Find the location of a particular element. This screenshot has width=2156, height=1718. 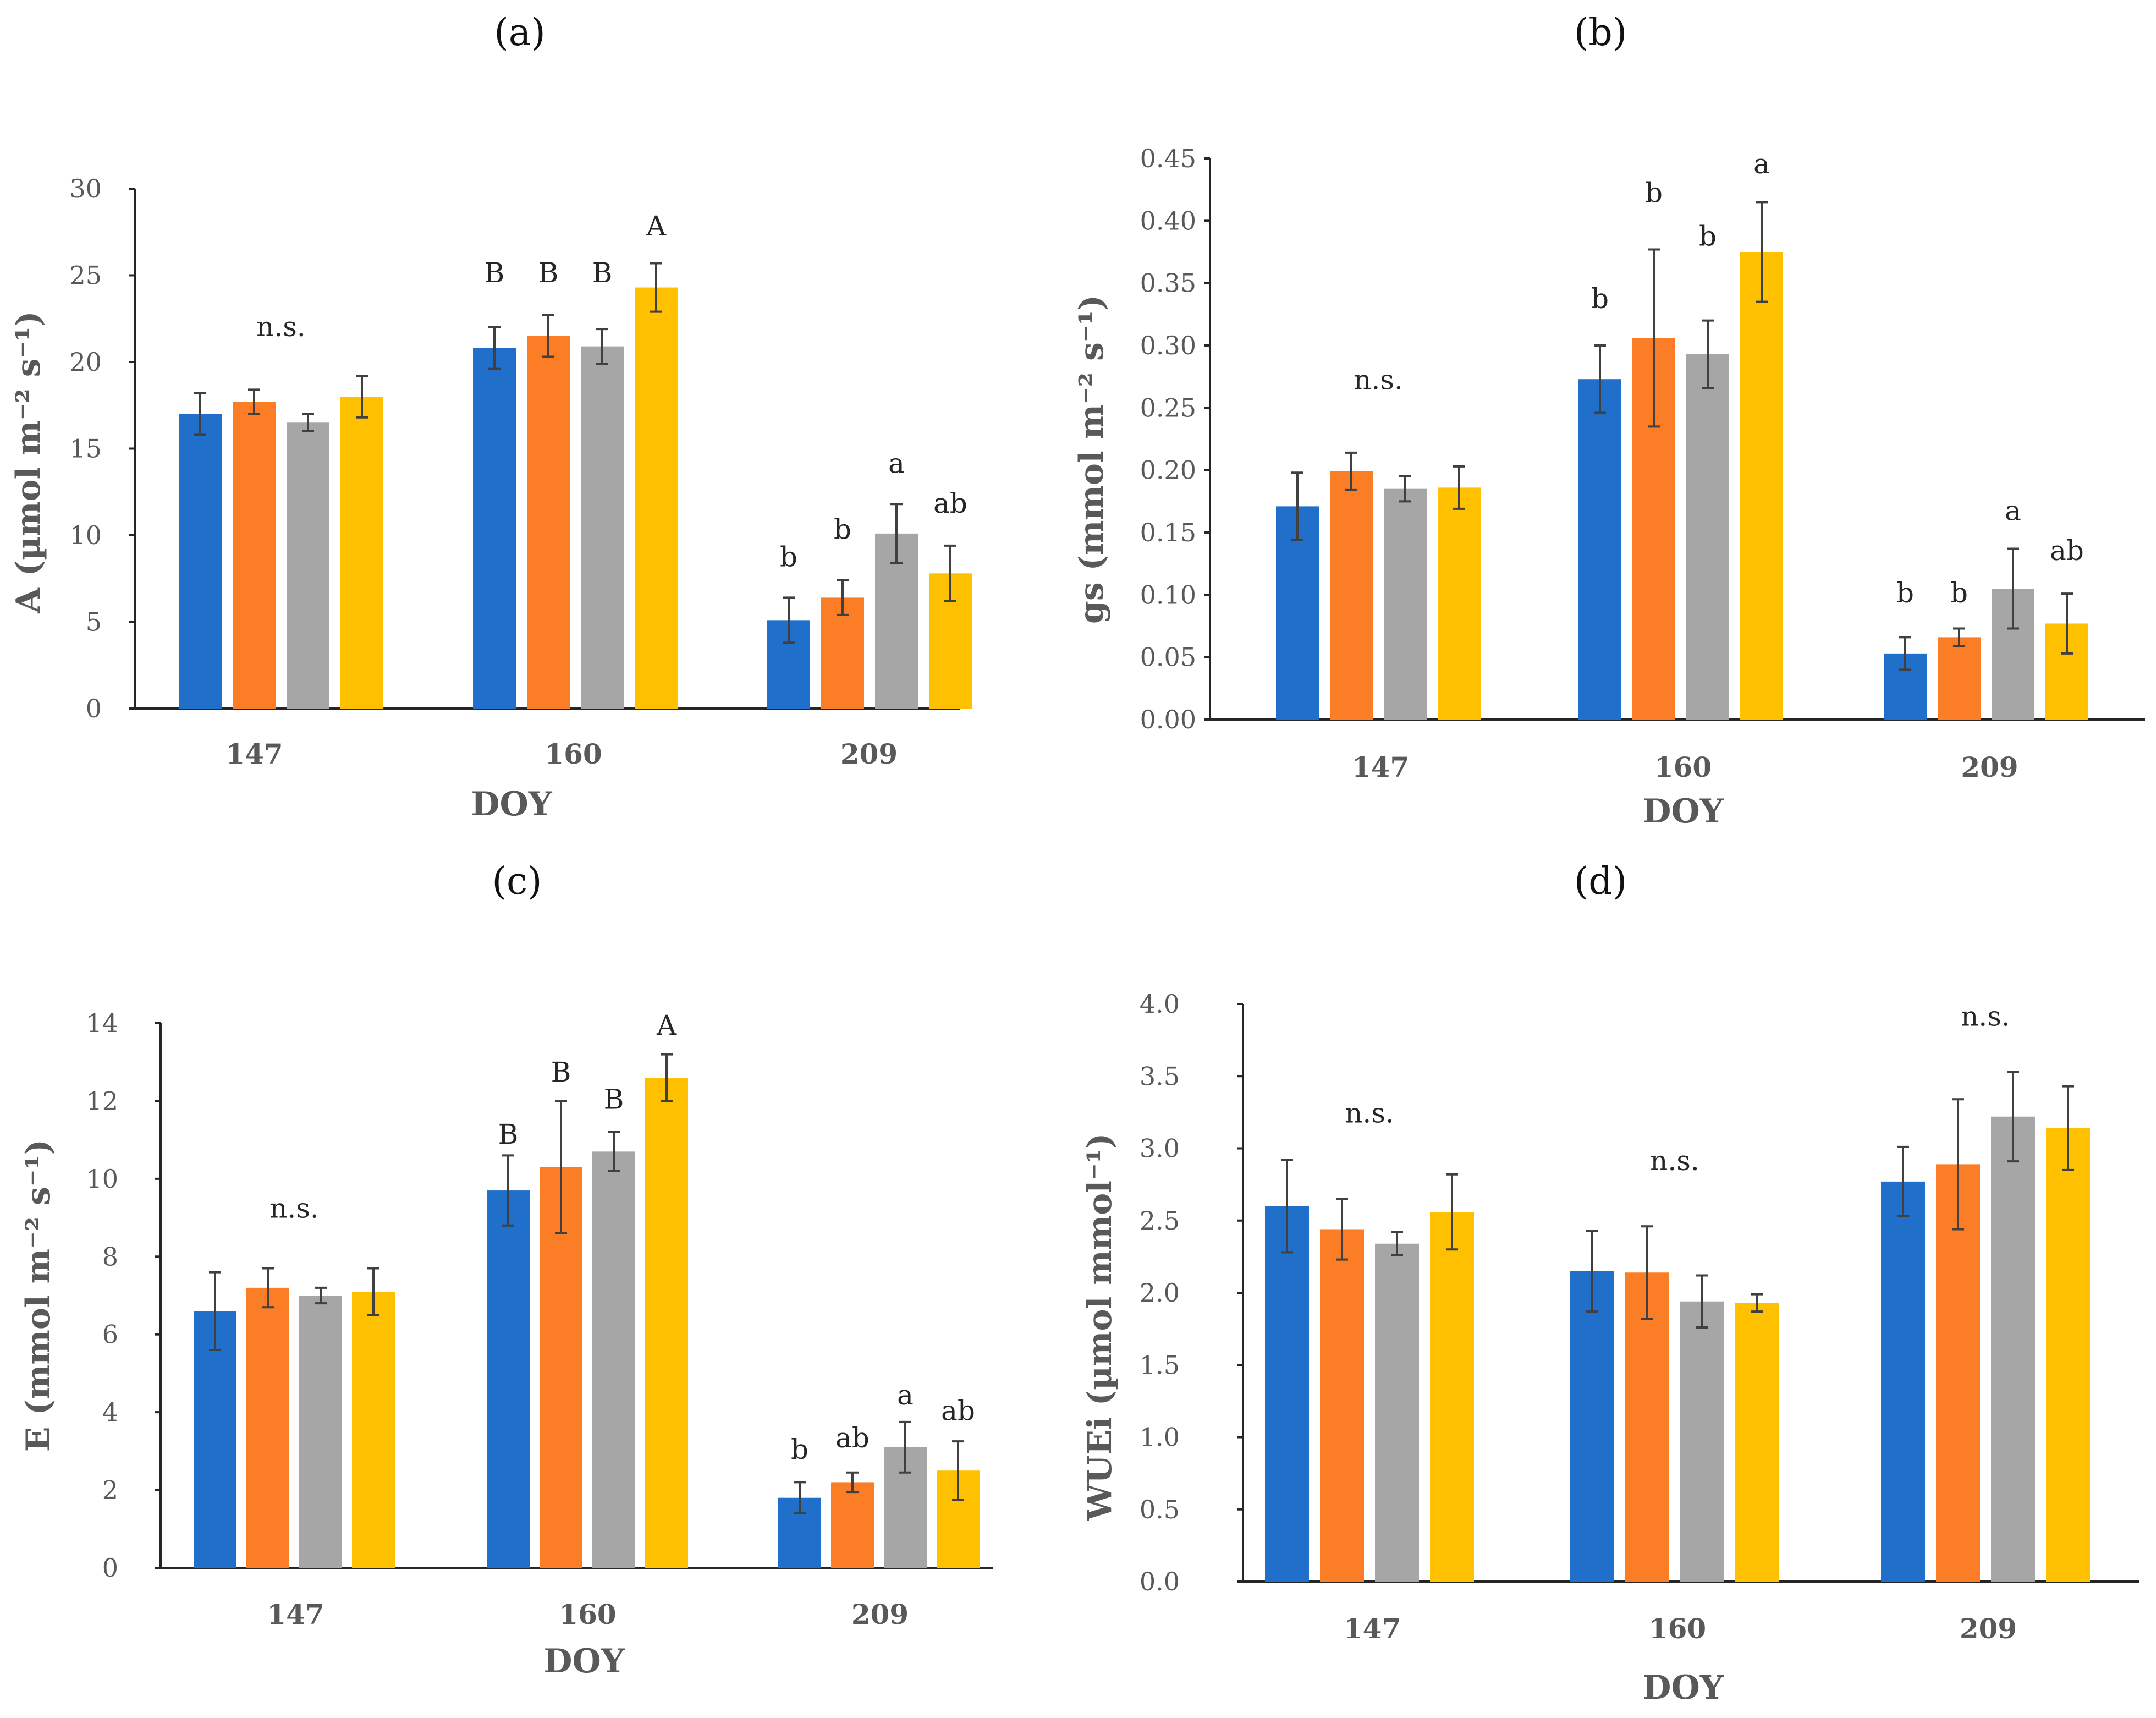

y-tick-label: 0.5 is located at coordinates (1160, 1509).